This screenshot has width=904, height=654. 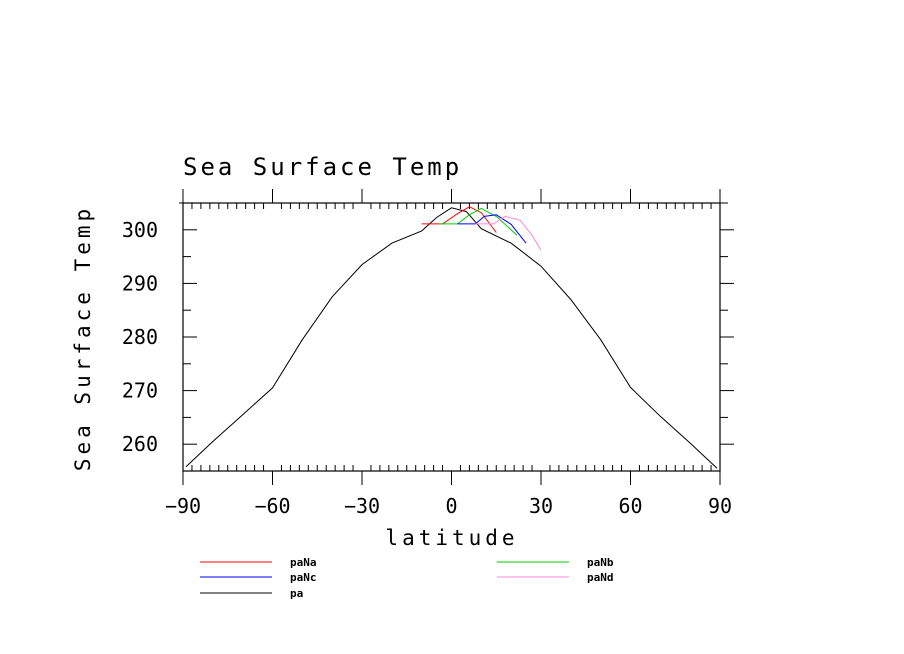 I want to click on y-tick-label: 270, so click(x=140, y=391).